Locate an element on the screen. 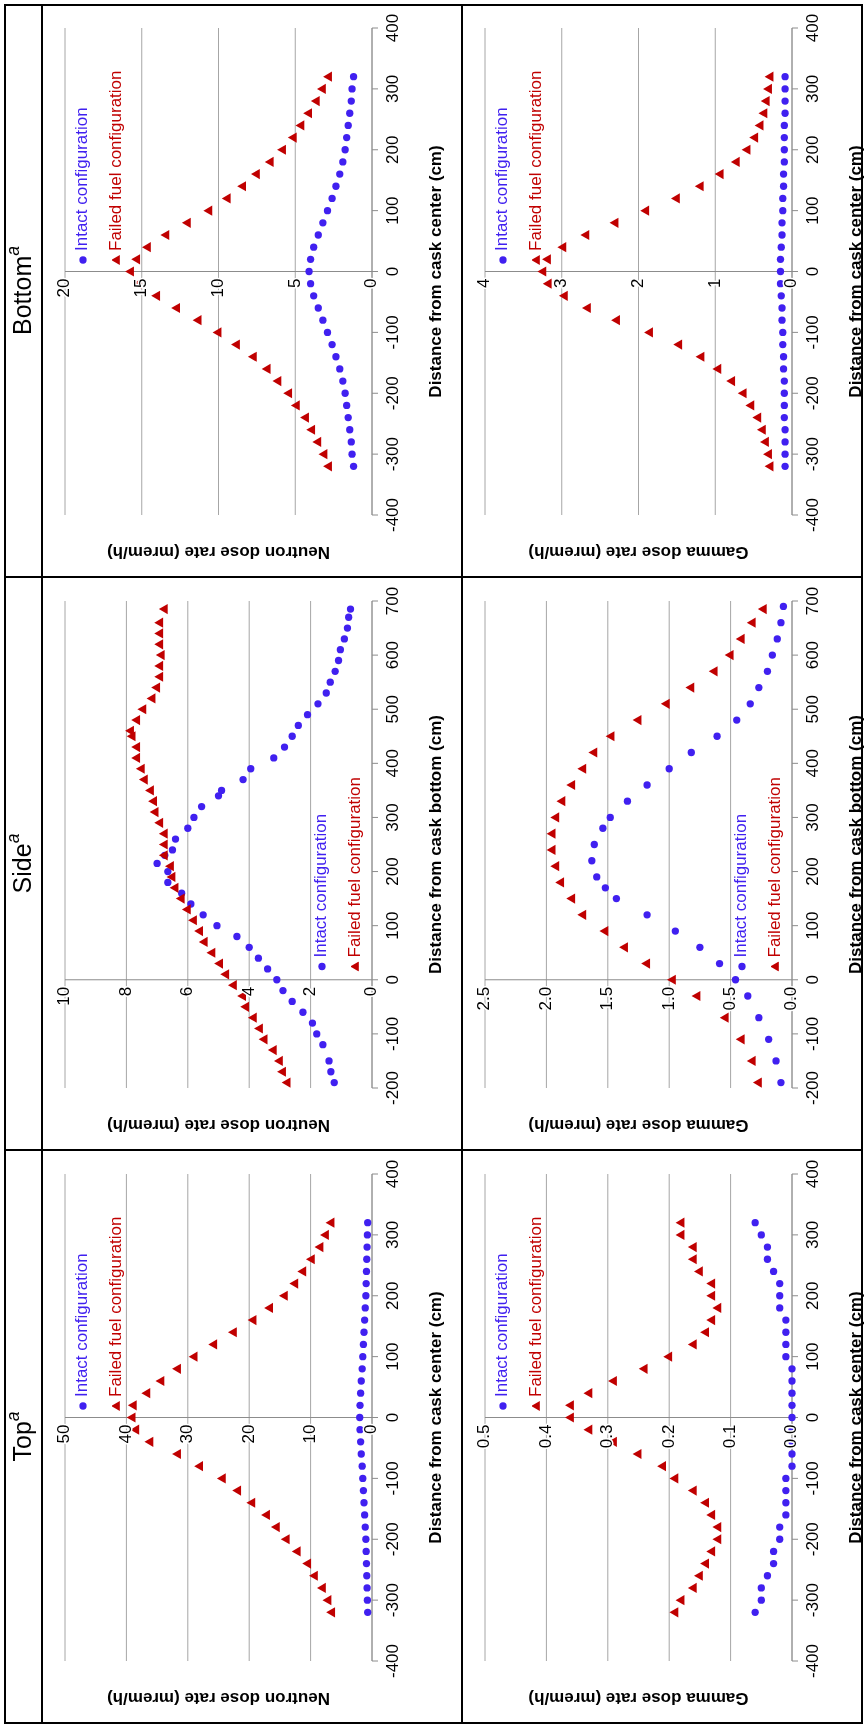 Image resolution: width=867 pixels, height=1728 pixels. text: Failed fuel configuration is located at coordinates (536, 1306).